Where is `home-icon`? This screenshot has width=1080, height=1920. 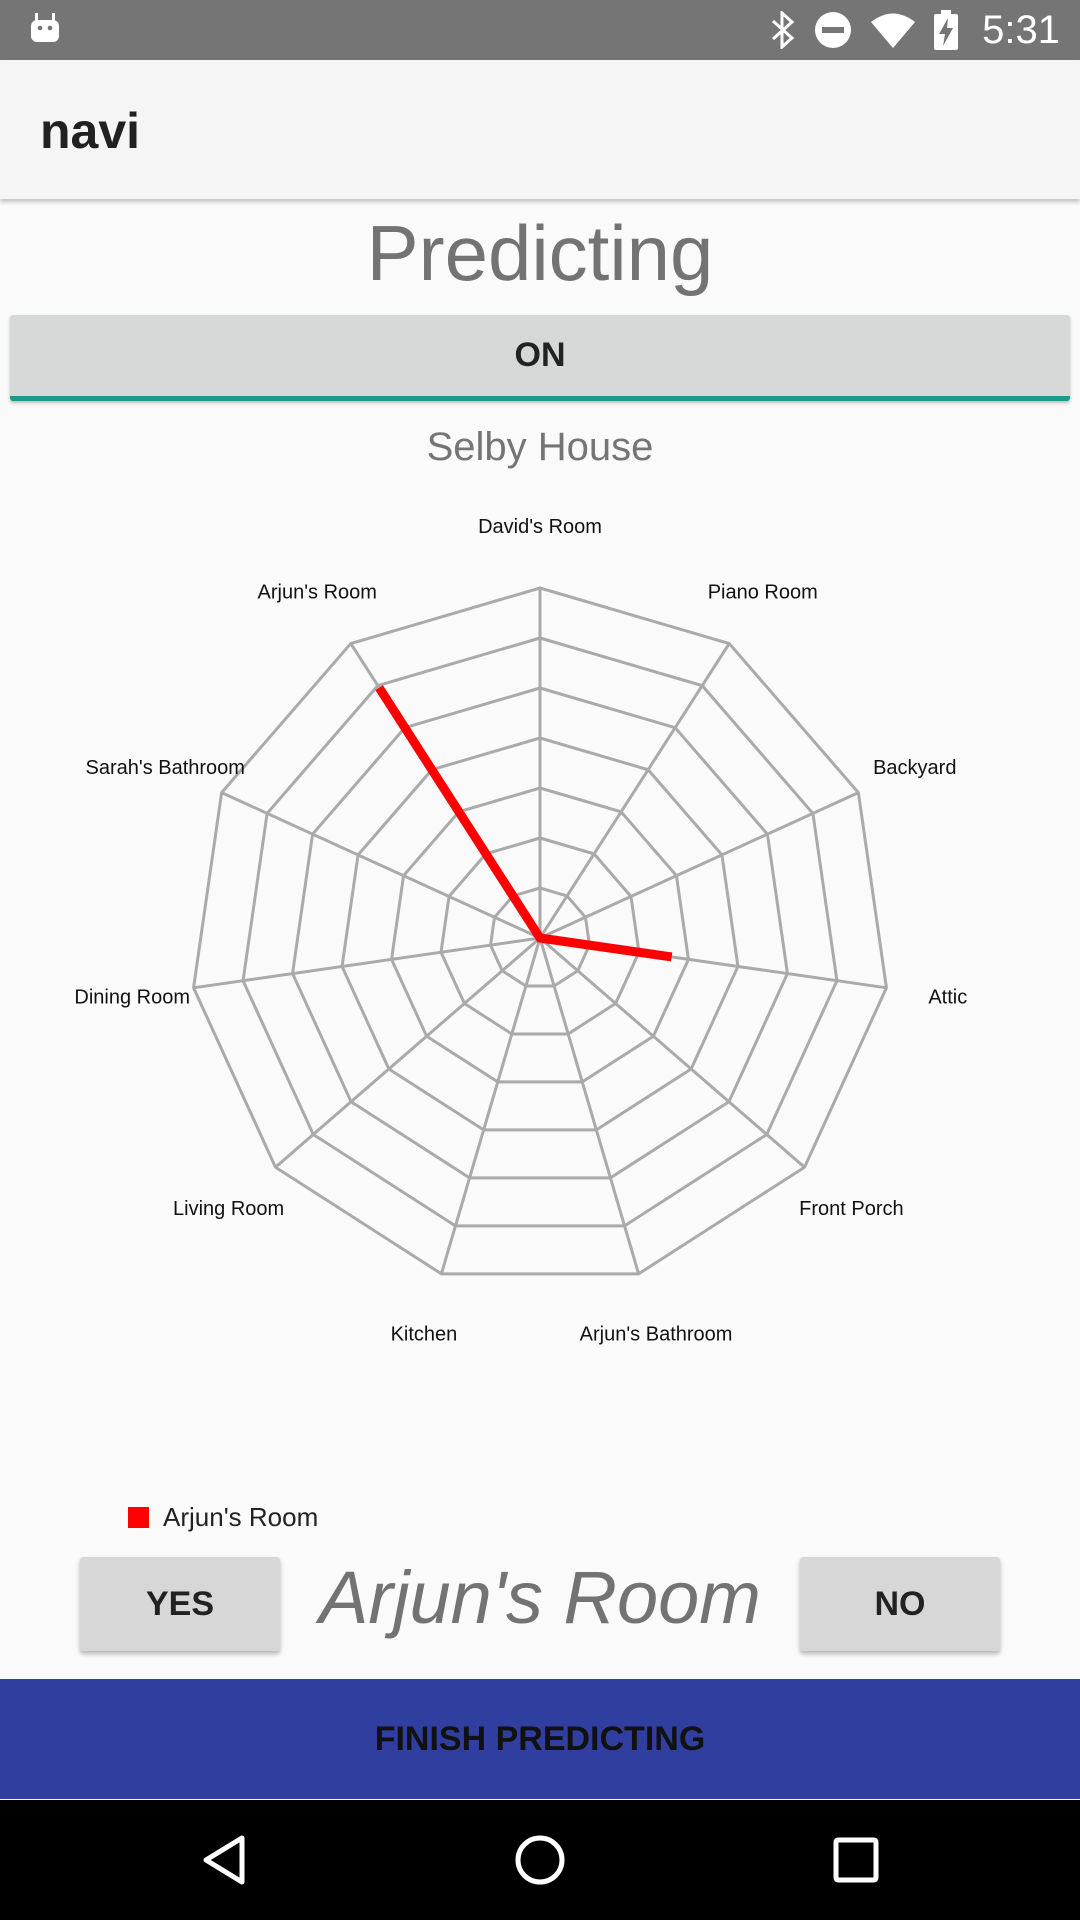 home-icon is located at coordinates (540, 1860).